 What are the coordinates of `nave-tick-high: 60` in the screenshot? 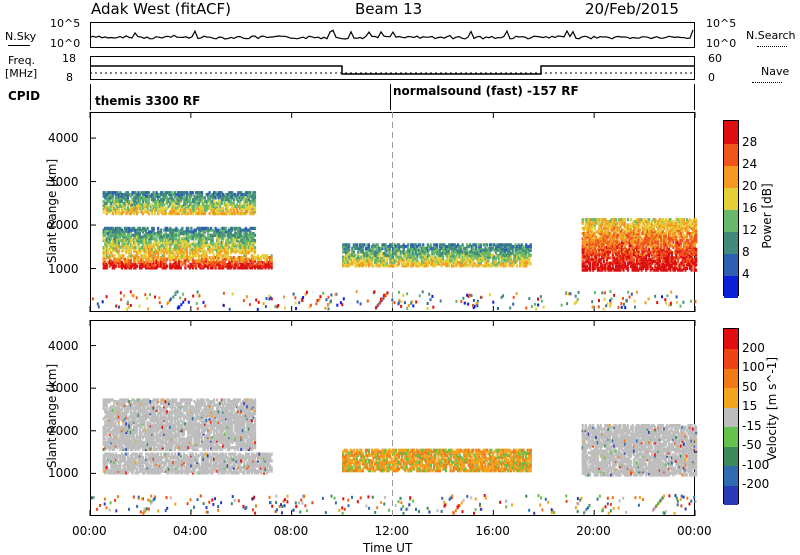 It's located at (715, 58).